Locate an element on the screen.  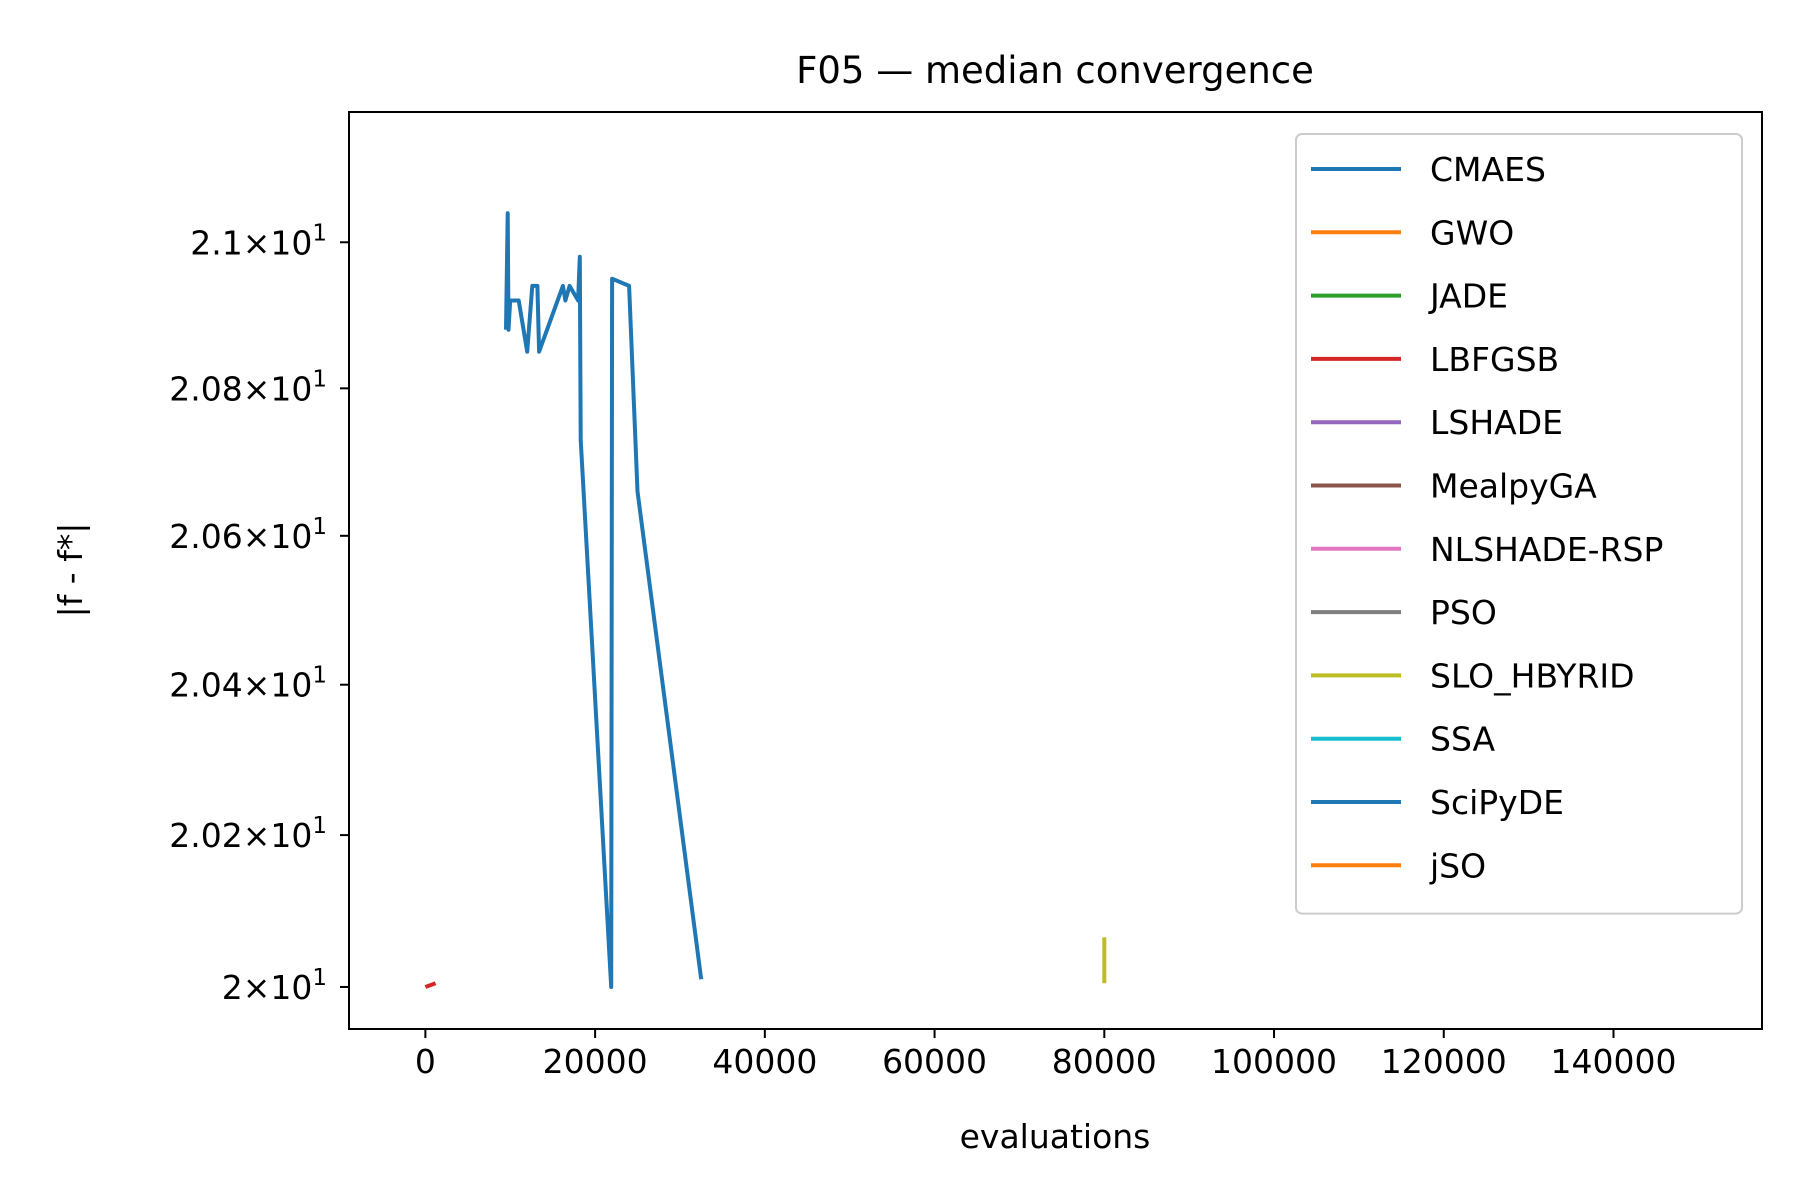
series-line-lbfgsb is located at coordinates (430, 985).